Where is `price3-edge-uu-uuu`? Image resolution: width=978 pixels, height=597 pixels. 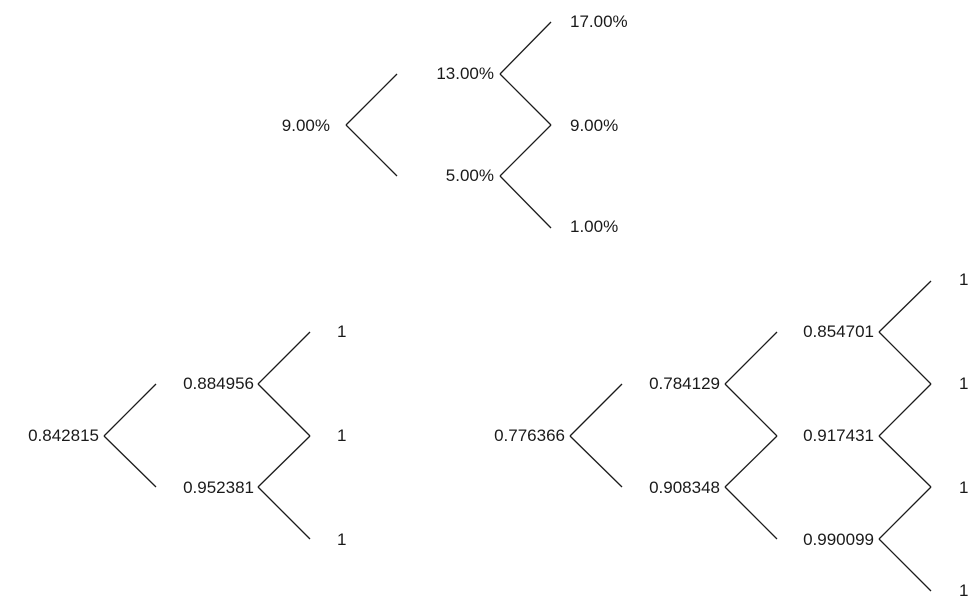
price3-edge-uu-uuu is located at coordinates (905, 306).